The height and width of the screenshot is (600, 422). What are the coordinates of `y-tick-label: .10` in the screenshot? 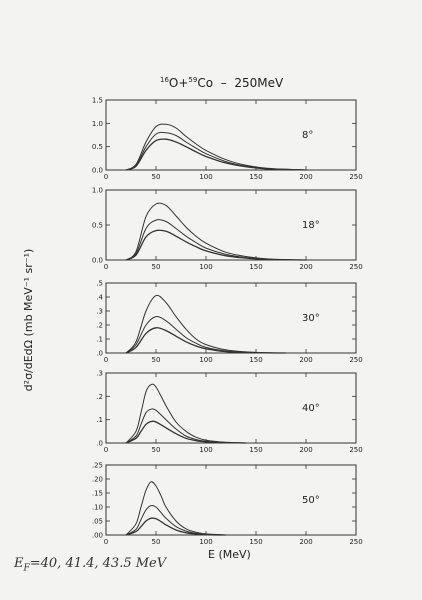 It's located at (97, 508).